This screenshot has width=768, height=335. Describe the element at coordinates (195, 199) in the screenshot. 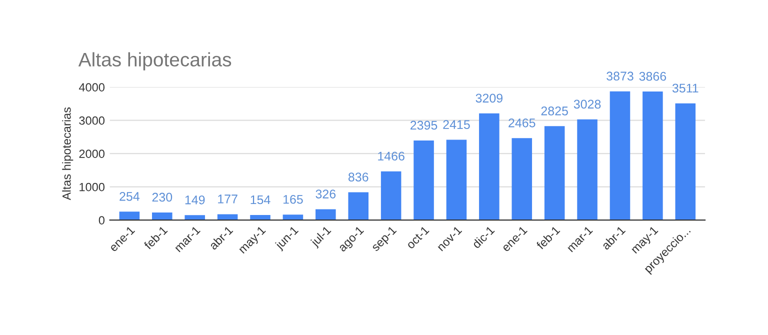

I see `data-label: 149` at that location.